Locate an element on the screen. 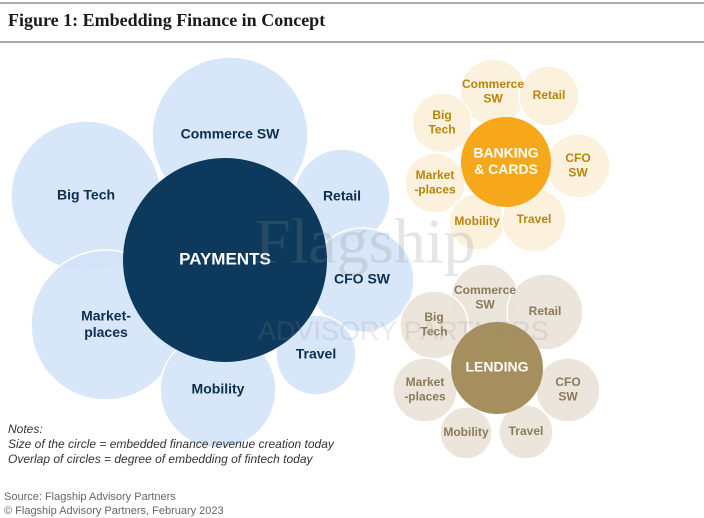 The width and height of the screenshot is (704, 518). node-label: Market- is located at coordinates (106, 315).